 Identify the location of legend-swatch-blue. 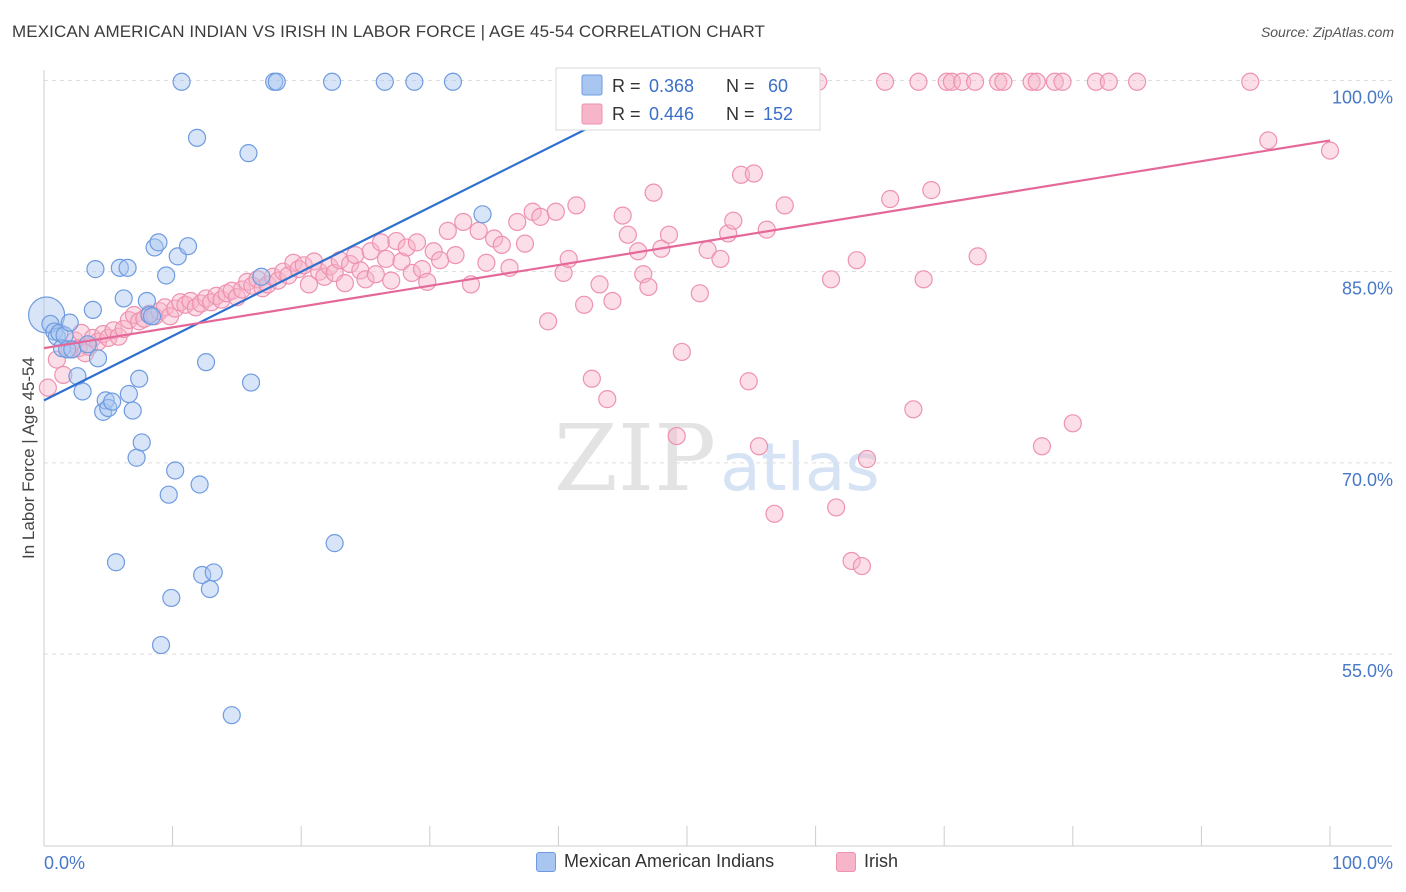
(546, 861).